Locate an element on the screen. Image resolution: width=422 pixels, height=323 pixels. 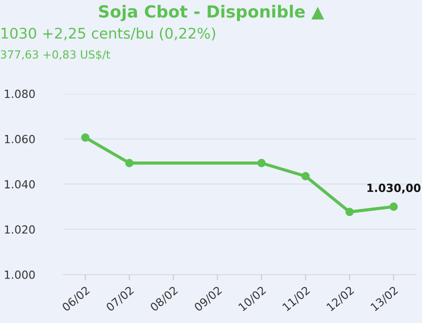
y-tick-label: 1.080 is located at coordinates (19, 94).